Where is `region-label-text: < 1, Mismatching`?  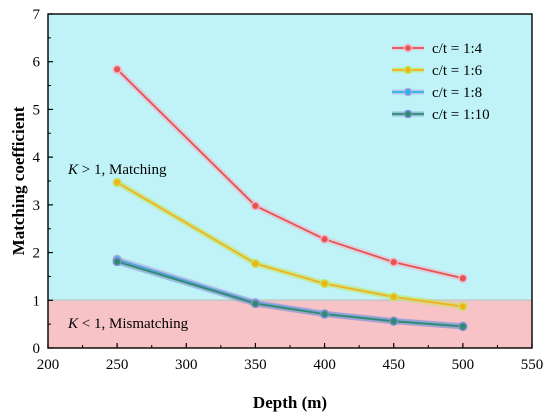
region-label-text: < 1, Mismatching is located at coordinates (133, 324).